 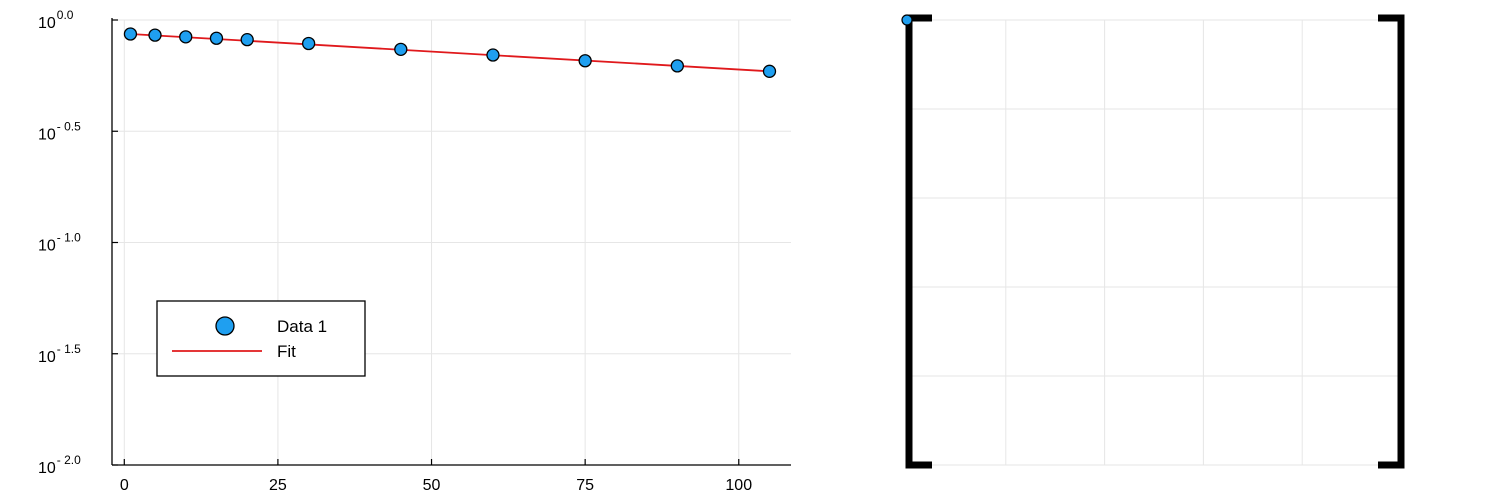 I want to click on legend-box, so click(x=261, y=338).